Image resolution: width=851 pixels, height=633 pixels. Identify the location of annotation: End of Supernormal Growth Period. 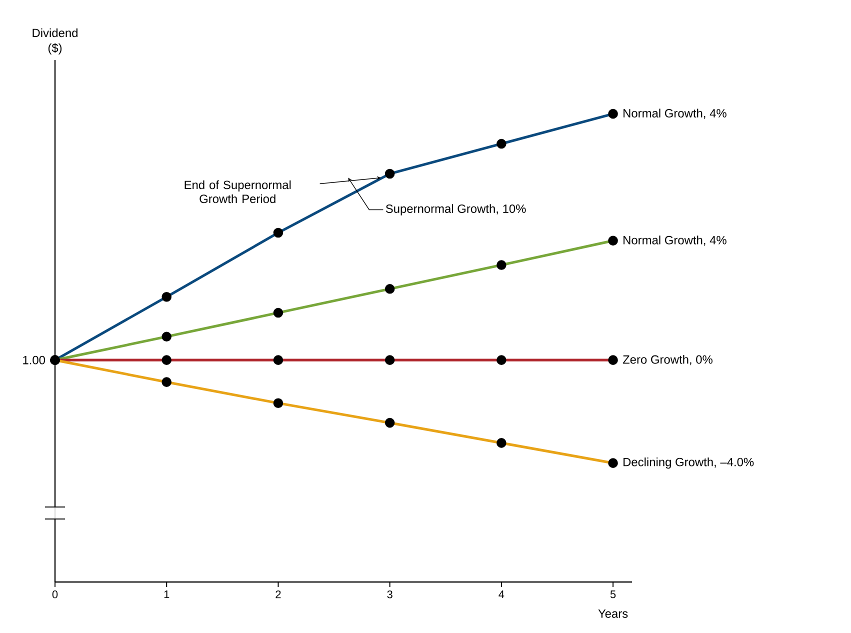
(237, 192).